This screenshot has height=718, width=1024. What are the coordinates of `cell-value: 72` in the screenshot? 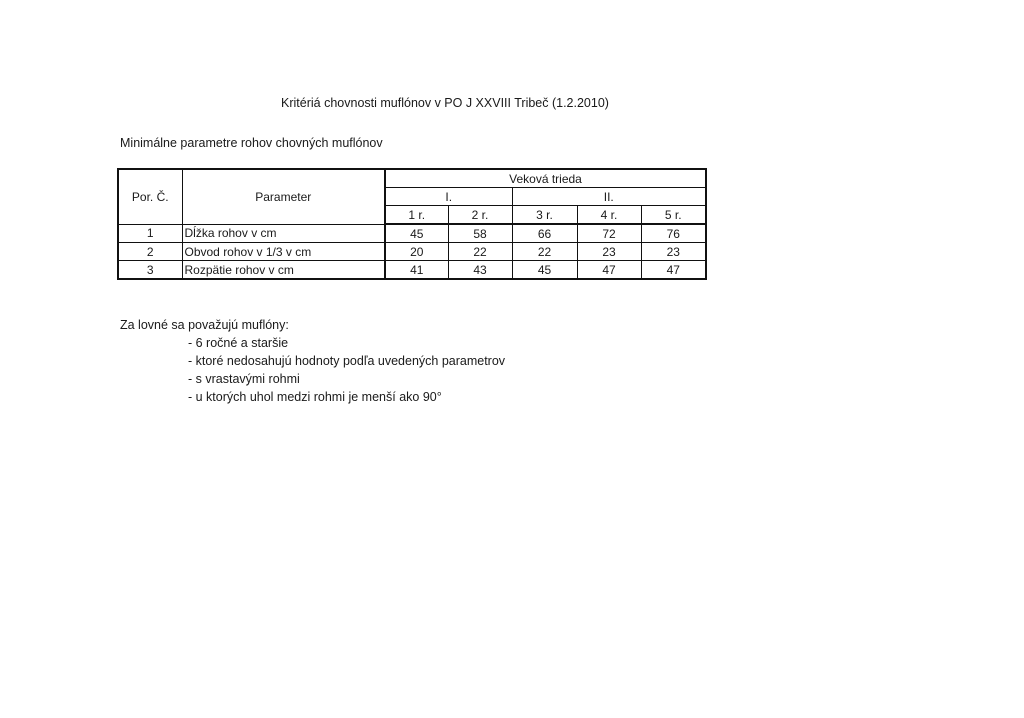 It's located at (609, 233).